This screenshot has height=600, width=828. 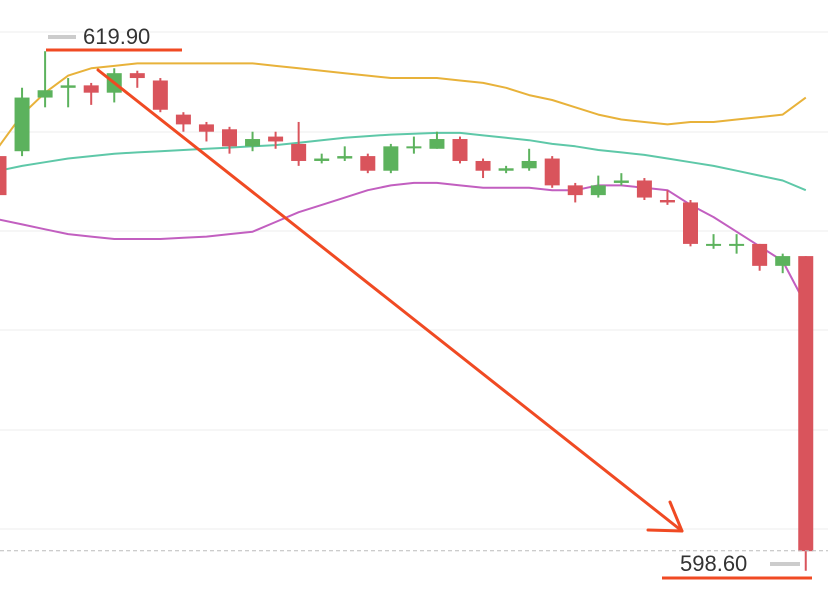 What do you see at coordinates (403, 104) in the screenshot?
I see `upper-band-line` at bounding box center [403, 104].